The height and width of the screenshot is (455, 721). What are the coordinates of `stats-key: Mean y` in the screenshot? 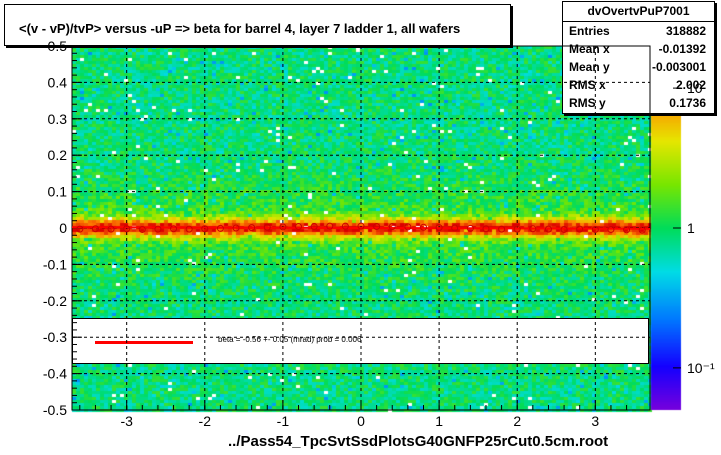 It's located at (589, 67).